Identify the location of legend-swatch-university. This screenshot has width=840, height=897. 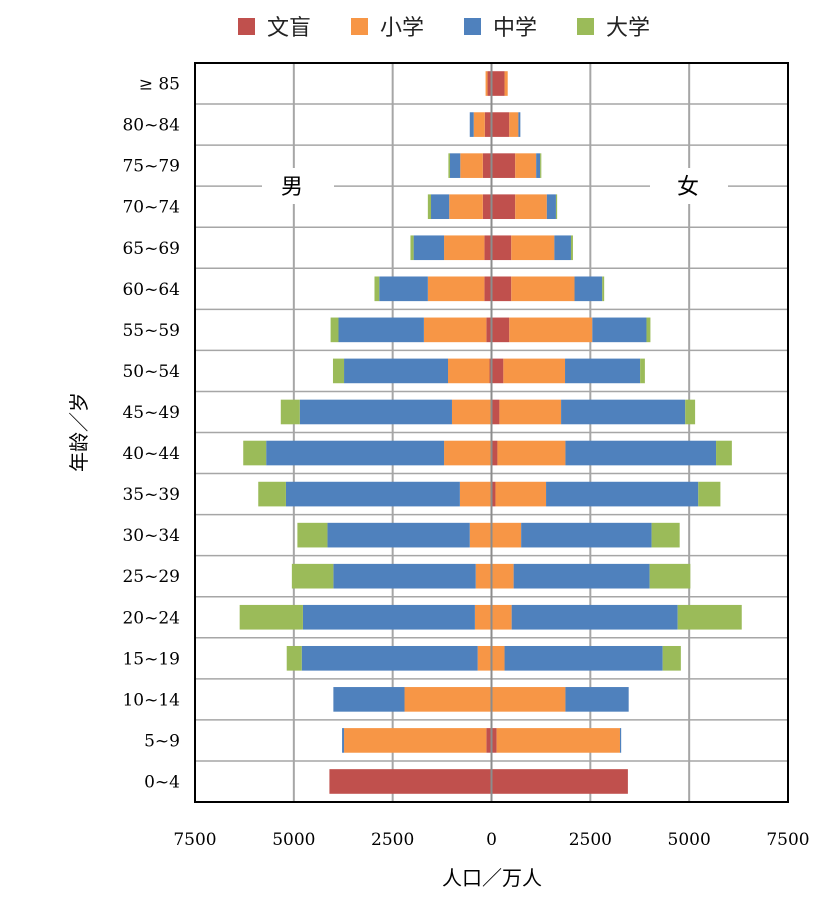
(586, 26).